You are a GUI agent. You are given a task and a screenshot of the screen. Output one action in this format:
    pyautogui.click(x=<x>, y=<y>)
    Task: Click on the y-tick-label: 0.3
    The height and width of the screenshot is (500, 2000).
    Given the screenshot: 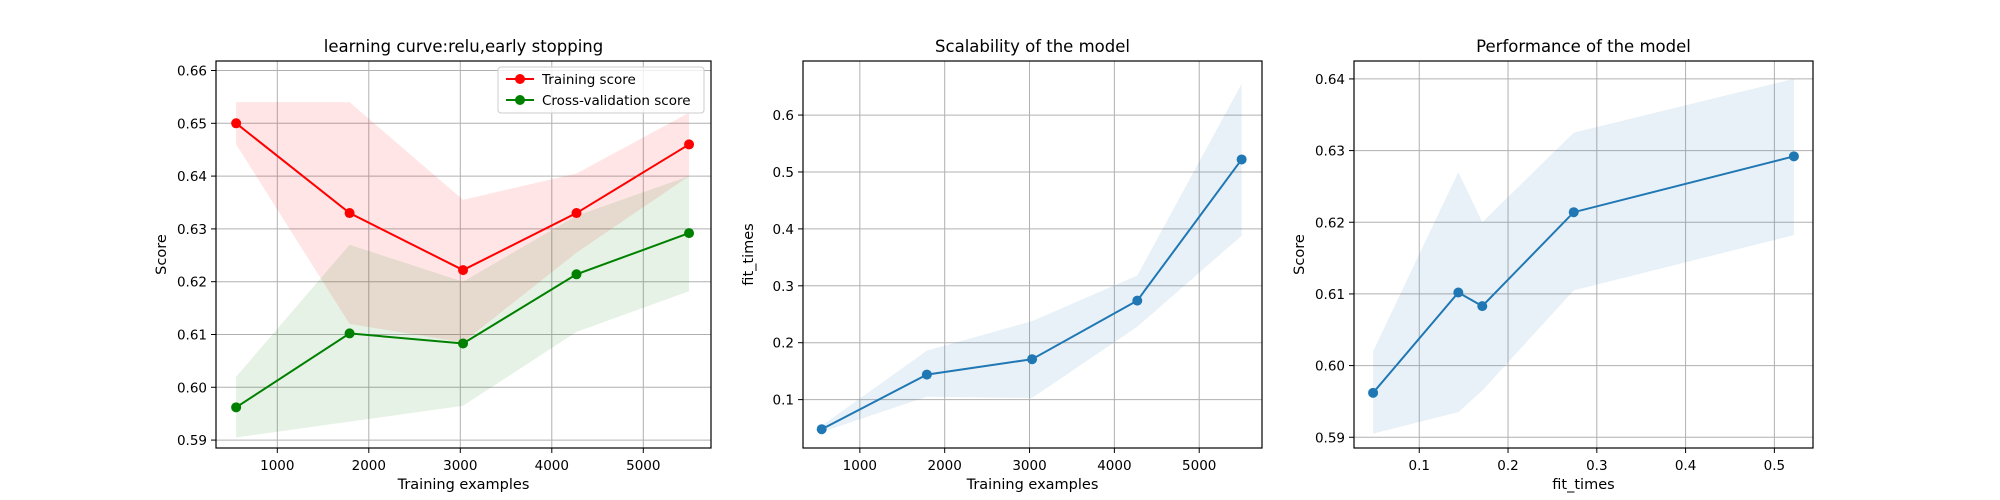 What is the action you would take?
    pyautogui.click(x=783, y=287)
    